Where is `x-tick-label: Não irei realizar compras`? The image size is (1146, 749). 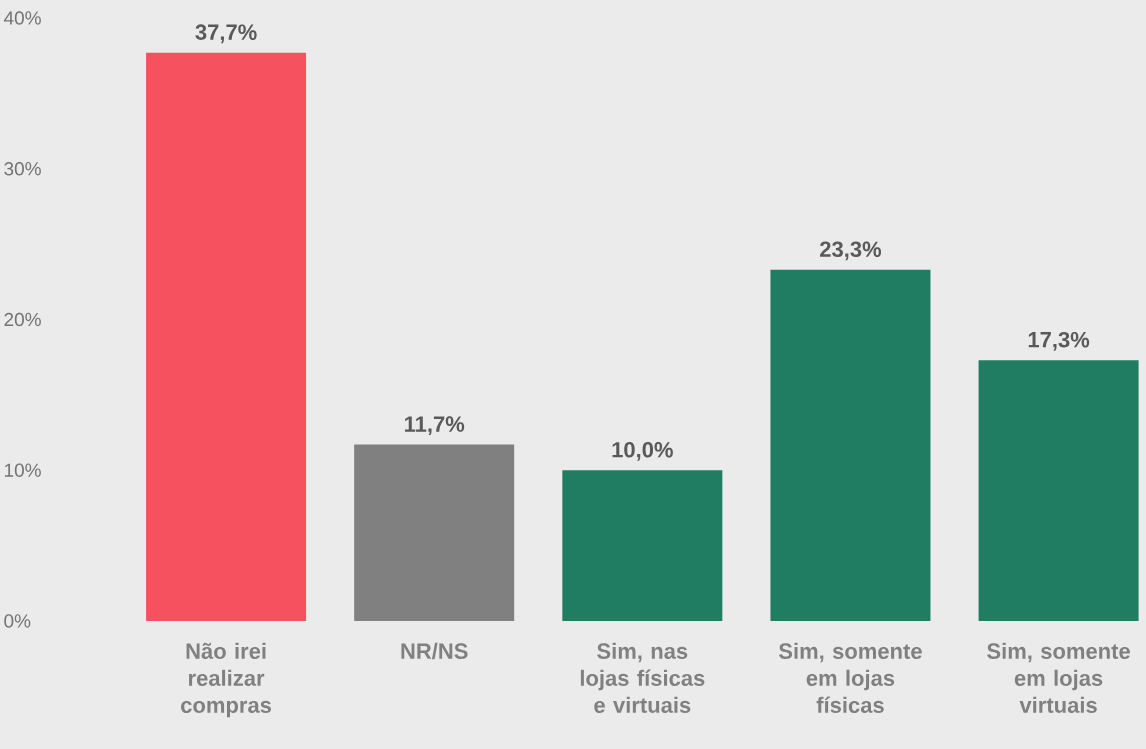 x-tick-label: Não irei realizar compras is located at coordinates (226, 680).